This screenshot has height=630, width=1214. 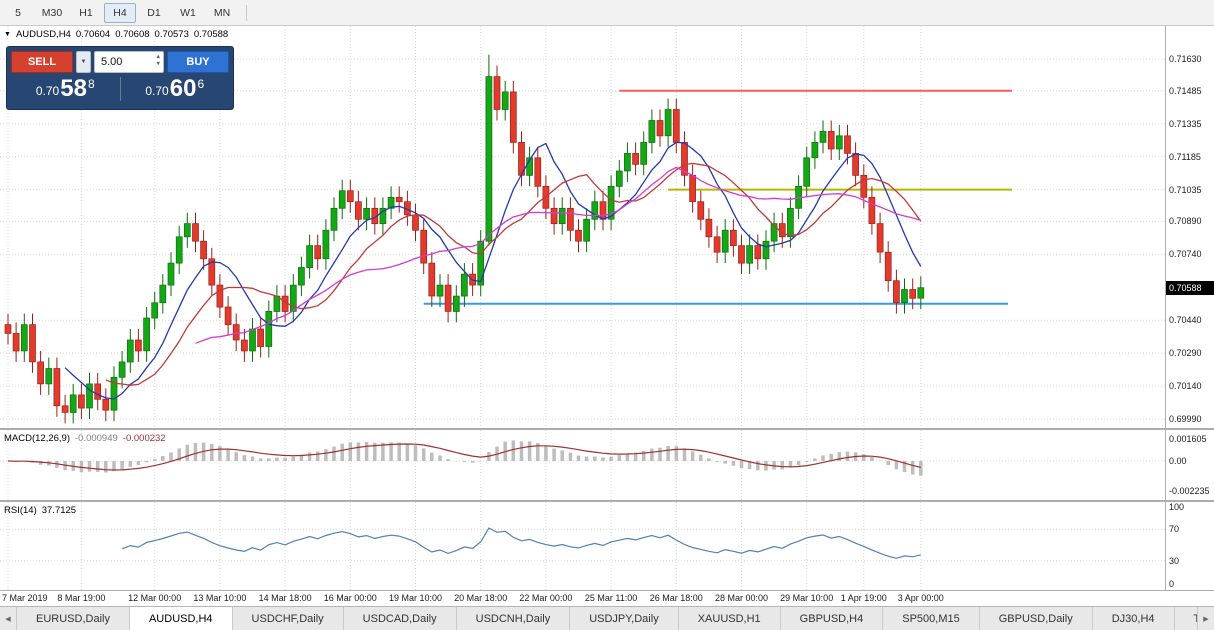 What do you see at coordinates (20, 510) in the screenshot?
I see `rsi-label: RSI(14)` at bounding box center [20, 510].